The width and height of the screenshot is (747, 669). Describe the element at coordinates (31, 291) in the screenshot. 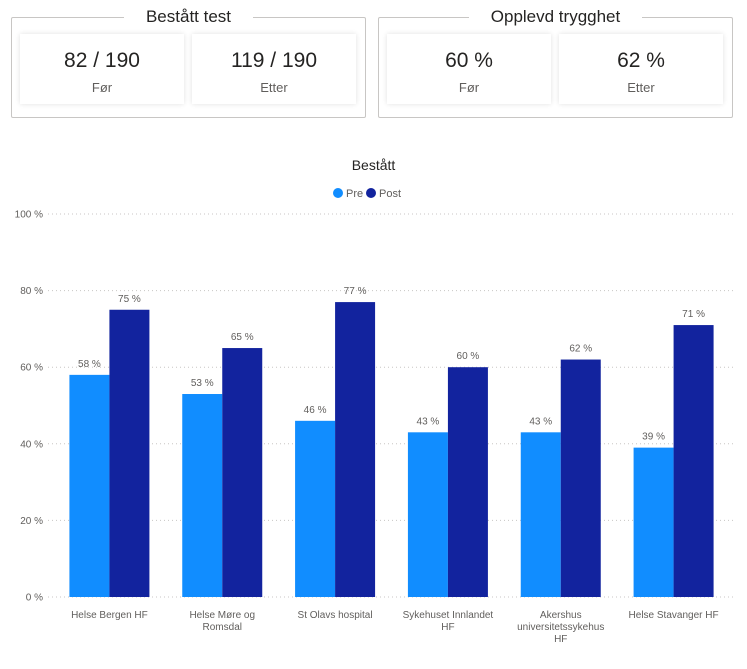

I see `y-tick-label: 80 %` at that location.